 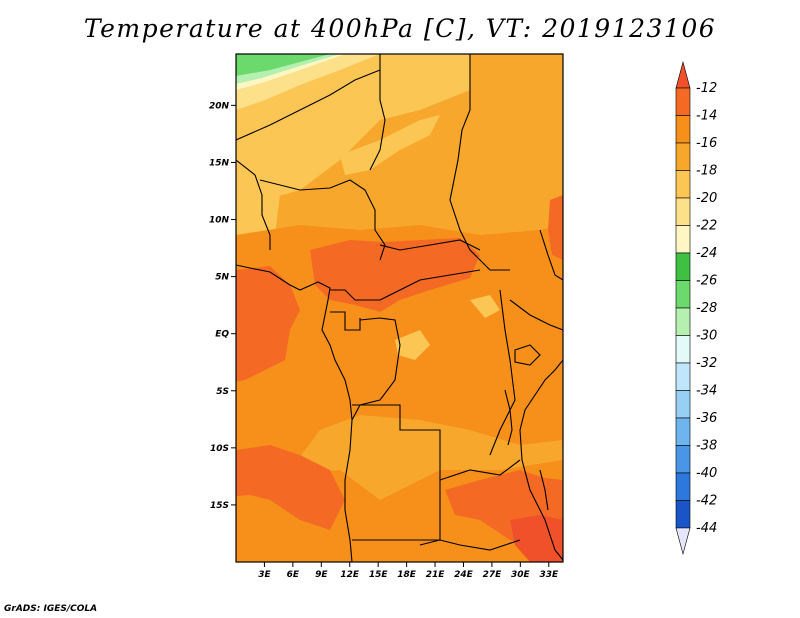 What do you see at coordinates (683, 74) in the screenshot?
I see `colorbar-top-arrow` at bounding box center [683, 74].